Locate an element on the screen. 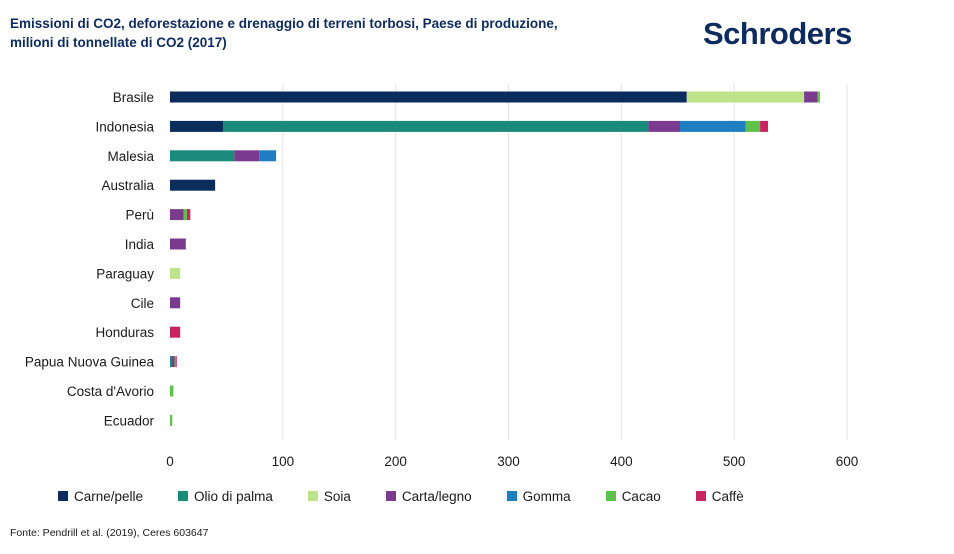  bar-brasile-carne-pelle is located at coordinates (428, 97).